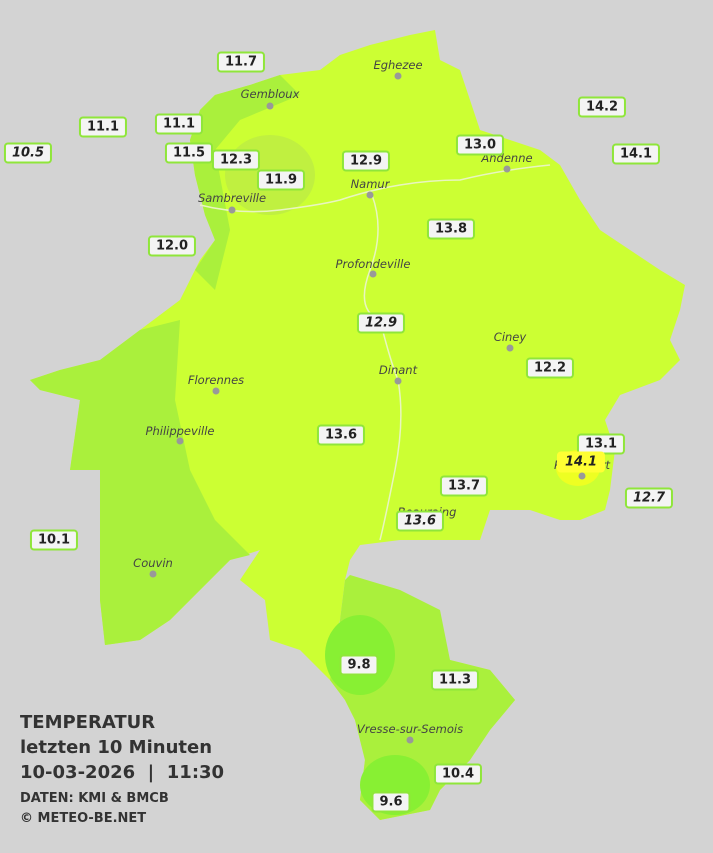 This screenshot has width=713, height=853. Describe the element at coordinates (216, 380) in the screenshot. I see `city-label: Florennes` at that location.